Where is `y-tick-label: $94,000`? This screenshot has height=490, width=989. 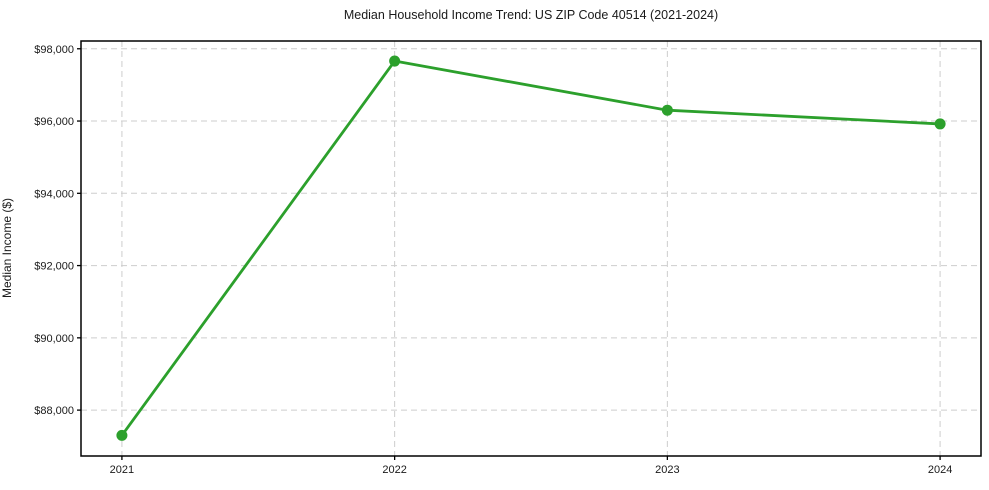 y-tick-label: $94,000 is located at coordinates (54, 194).